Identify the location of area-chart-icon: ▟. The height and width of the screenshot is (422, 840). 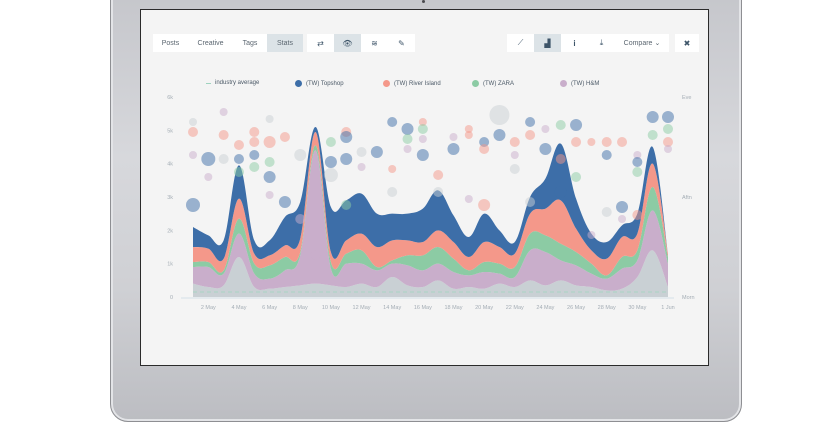
(547, 43).